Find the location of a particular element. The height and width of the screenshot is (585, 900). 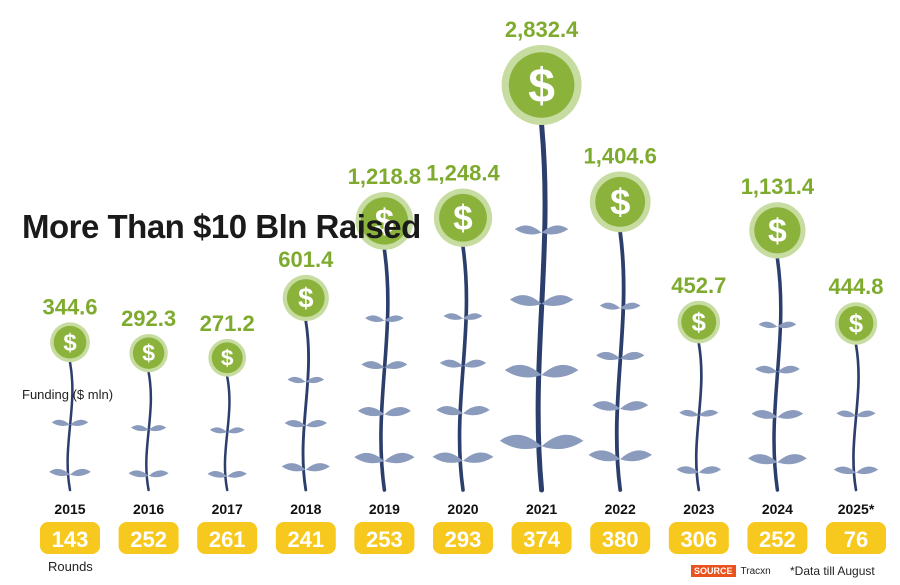

value-label: 452.7 is located at coordinates (698, 285).